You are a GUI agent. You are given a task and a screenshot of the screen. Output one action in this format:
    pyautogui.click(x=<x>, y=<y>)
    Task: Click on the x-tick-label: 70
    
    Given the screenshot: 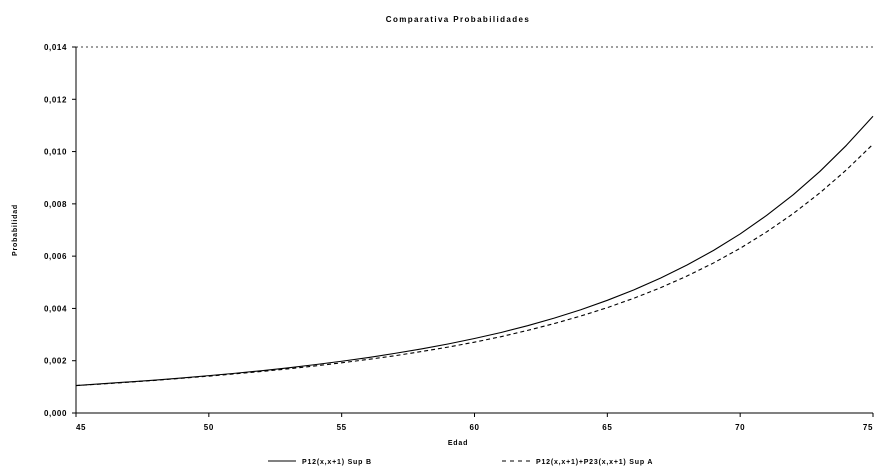 What is the action you would take?
    pyautogui.click(x=740, y=427)
    